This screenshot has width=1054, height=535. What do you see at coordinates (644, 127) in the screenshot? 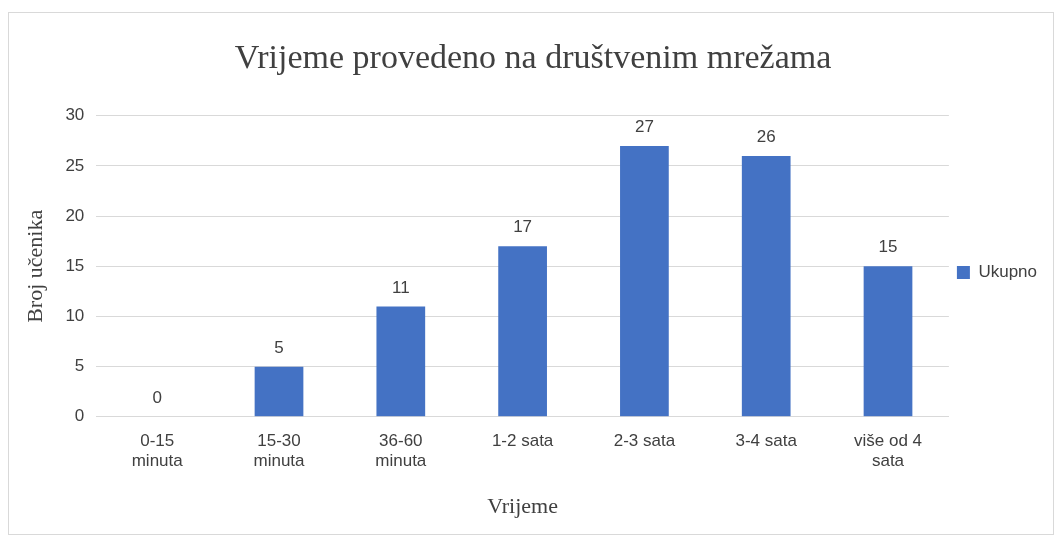
I see `data-label: 27` at bounding box center [644, 127].